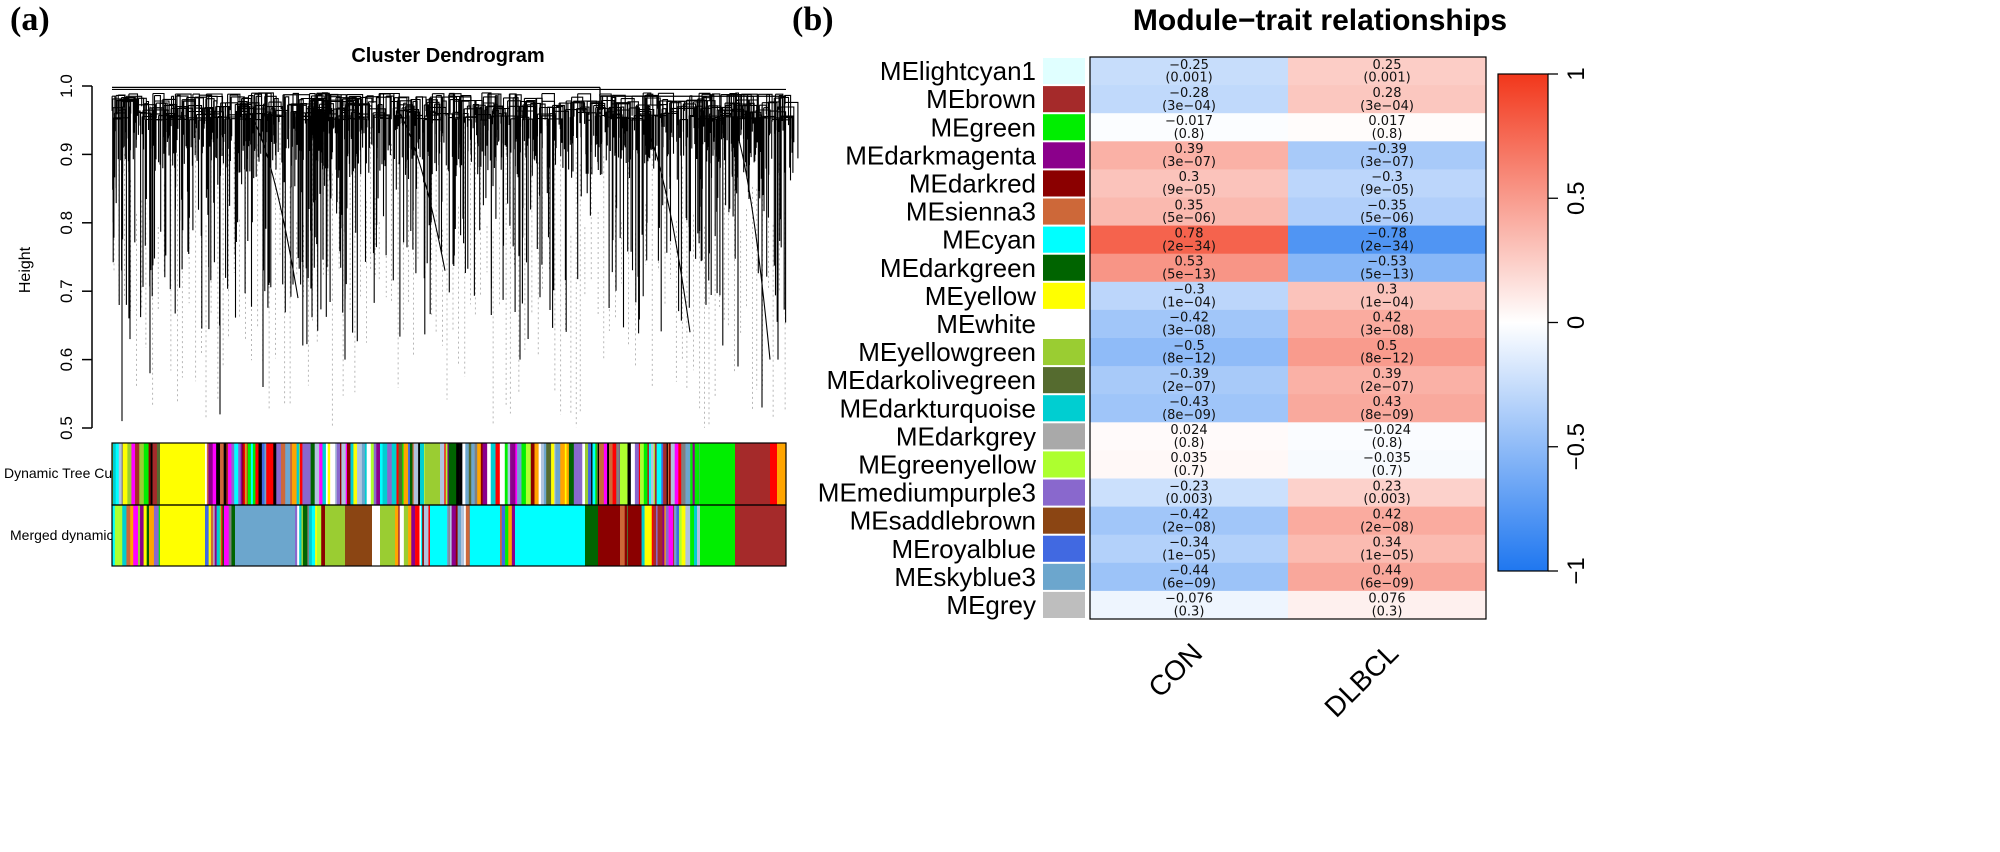 The height and width of the screenshot is (852, 2000). Describe the element at coordinates (1387, 65) in the screenshot. I see `cell-correlation: 0.25` at that location.